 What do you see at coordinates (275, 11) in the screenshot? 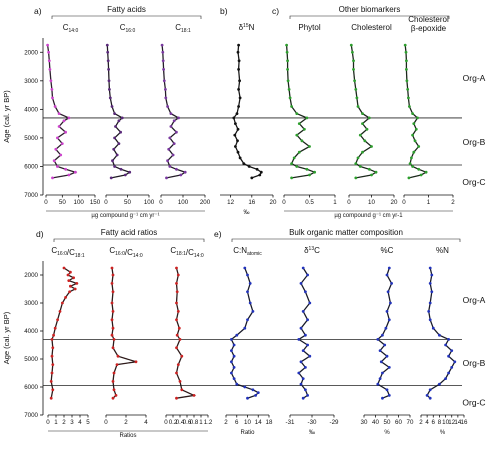
I see `panel-letter: c)` at bounding box center [275, 11].